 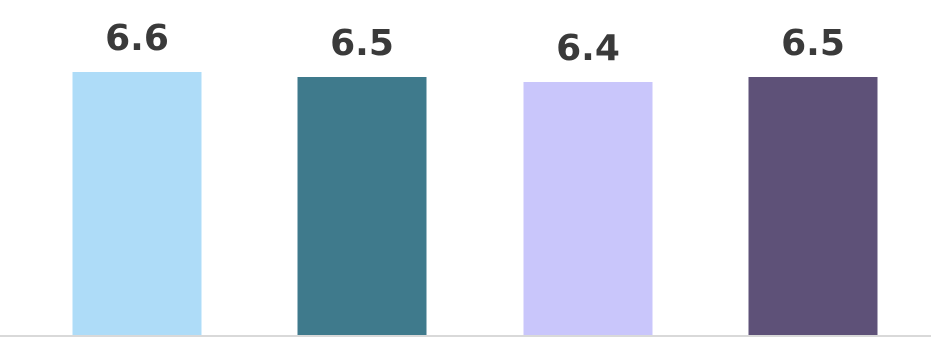 I want to click on bar-value-label-4: 6.5, so click(x=813, y=43).